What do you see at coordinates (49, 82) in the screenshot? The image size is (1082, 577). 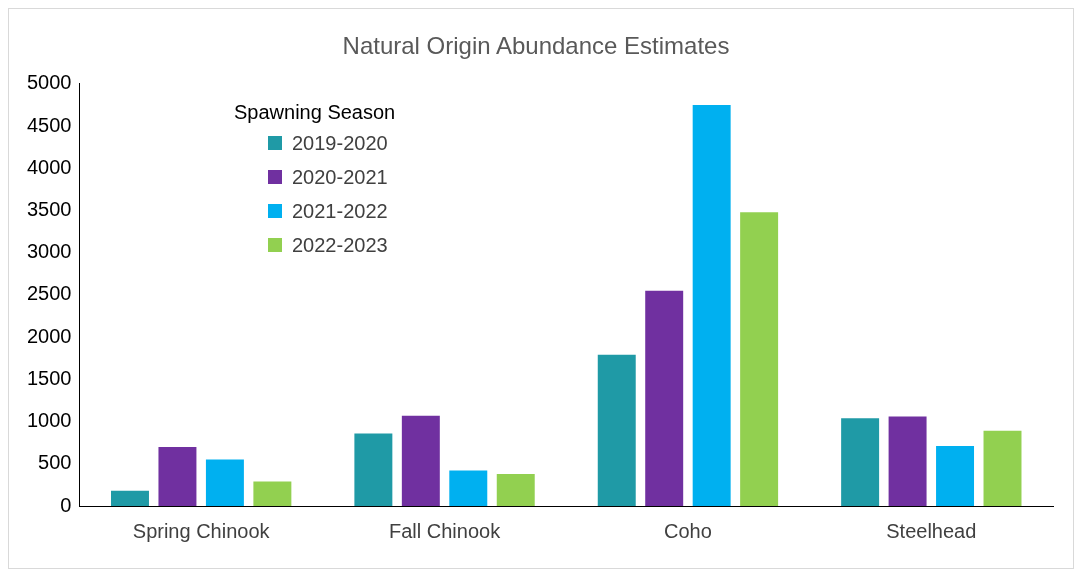 I see `y-tick-label: 5000` at bounding box center [49, 82].